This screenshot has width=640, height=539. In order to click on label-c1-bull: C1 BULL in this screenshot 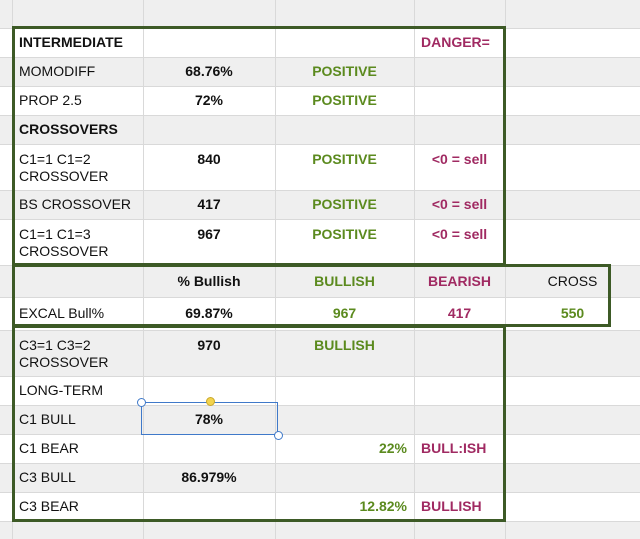, I will do `click(47, 419)`.